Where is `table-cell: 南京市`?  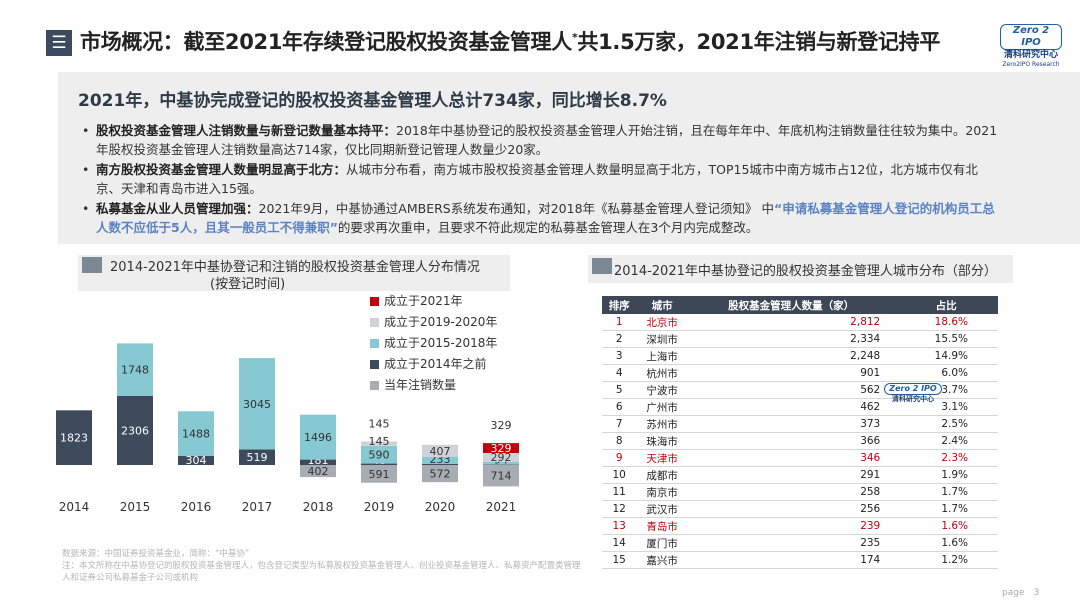 table-cell: 南京市 is located at coordinates (662, 492).